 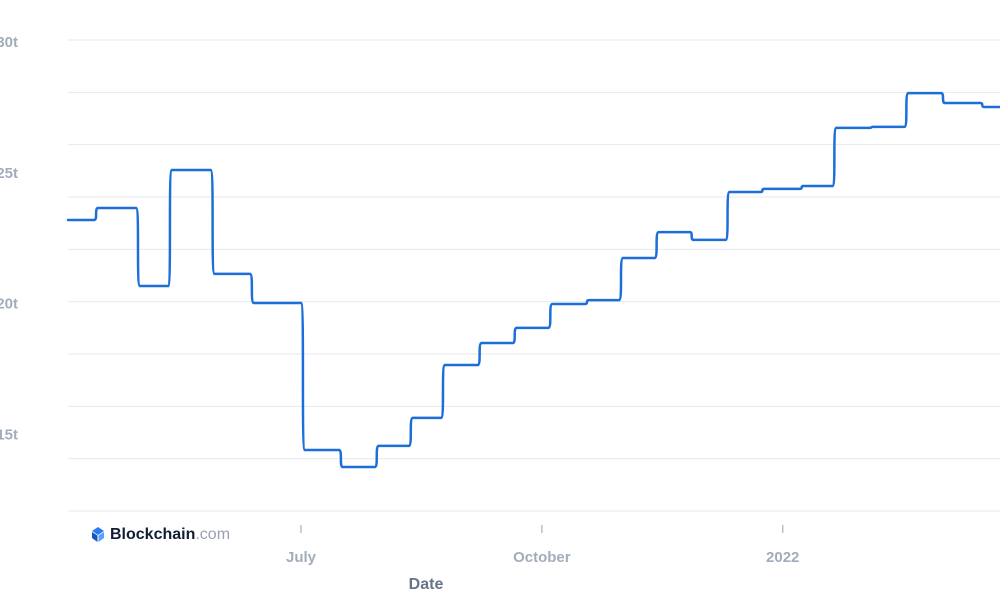 What do you see at coordinates (212, 534) in the screenshot?
I see `brand-suffix: .com` at bounding box center [212, 534].